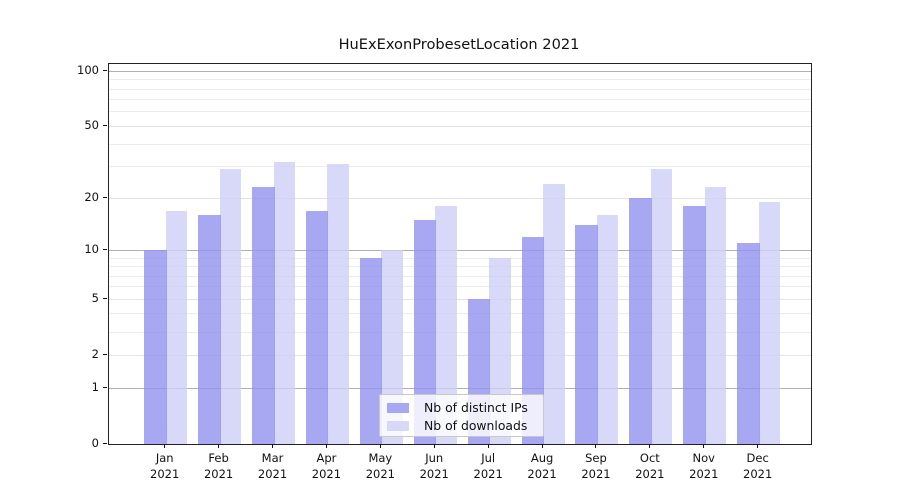 The height and width of the screenshot is (500, 900). I want to click on x-tick-mark-sep, so click(596, 446).